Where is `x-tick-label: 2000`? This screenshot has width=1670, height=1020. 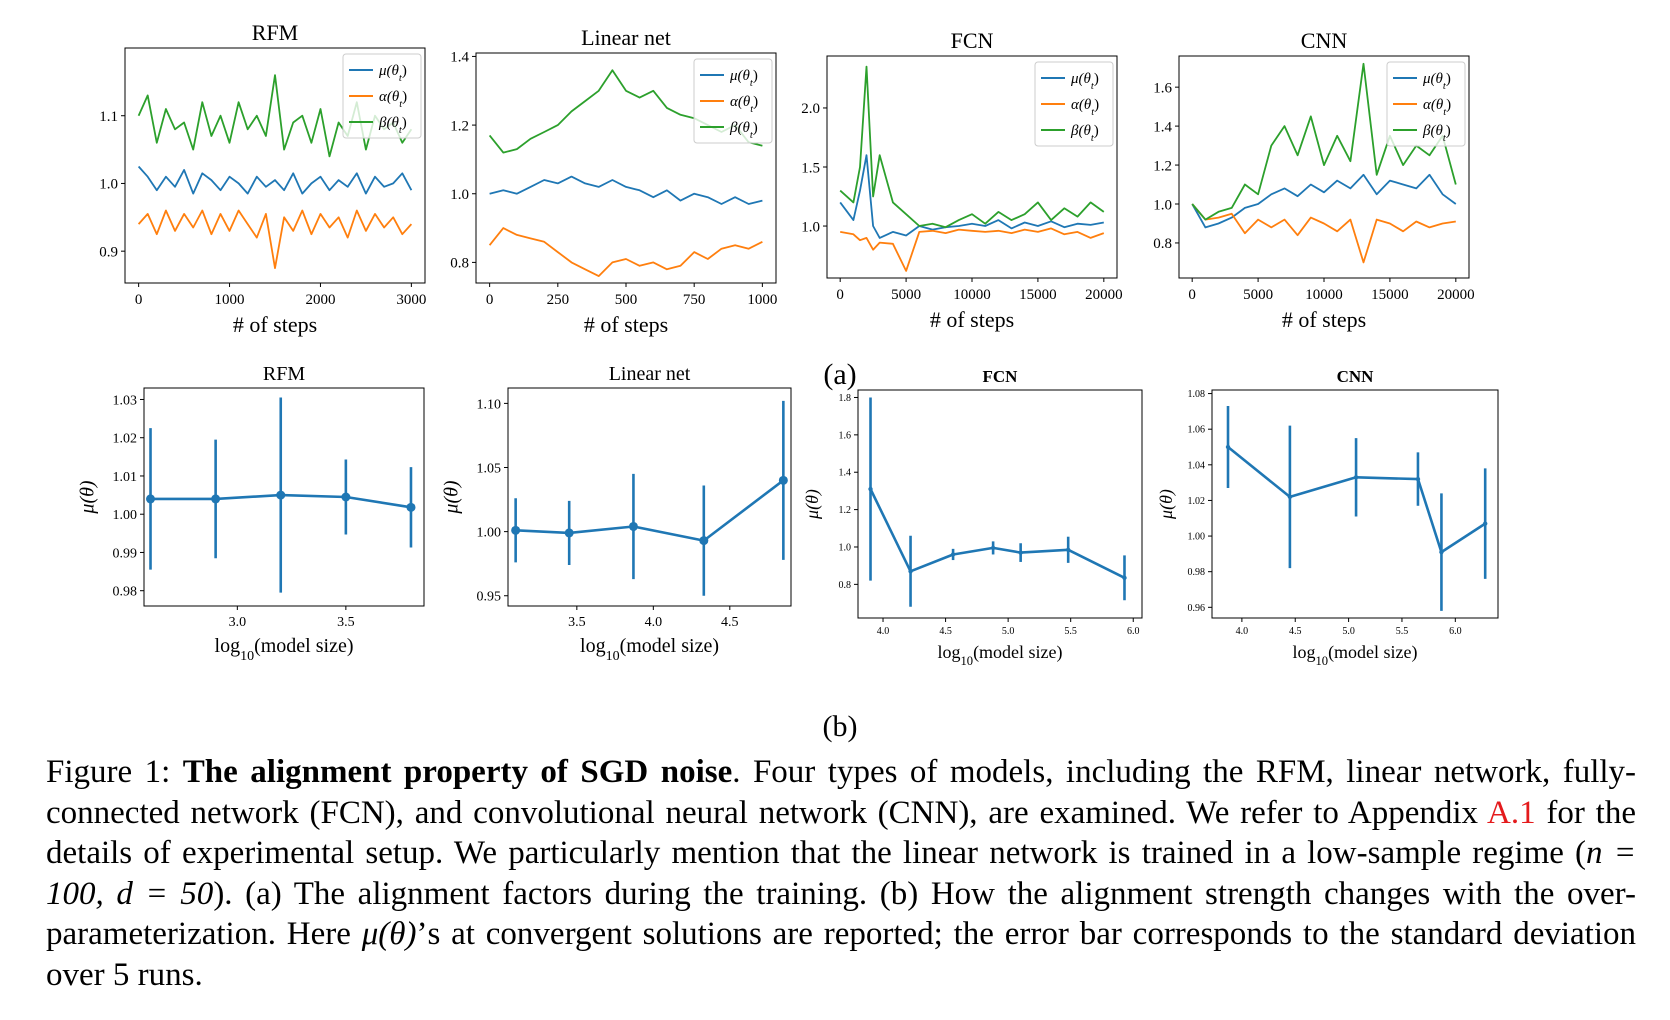
x-tick-label: 2000 is located at coordinates (320, 300).